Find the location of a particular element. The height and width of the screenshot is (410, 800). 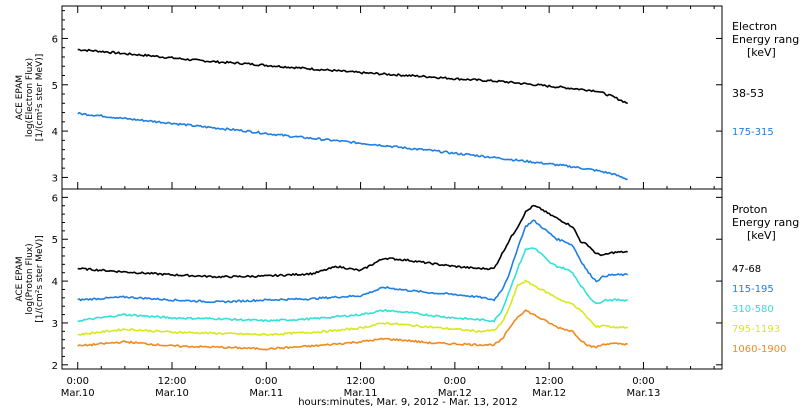

y-axis-label-line: log(Electron Flux) is located at coordinates (30, 97).